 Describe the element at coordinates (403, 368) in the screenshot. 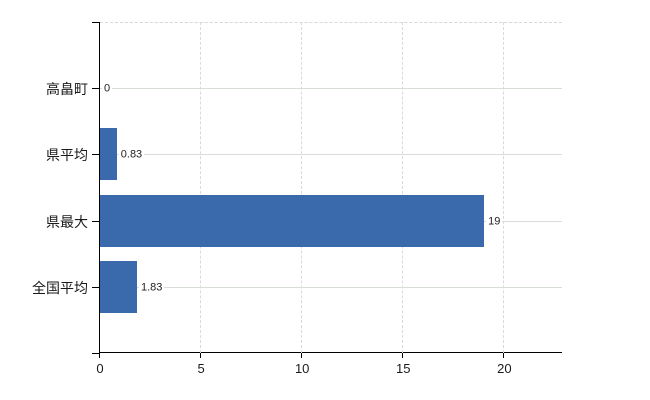

I see `x-tick-label: 15` at that location.